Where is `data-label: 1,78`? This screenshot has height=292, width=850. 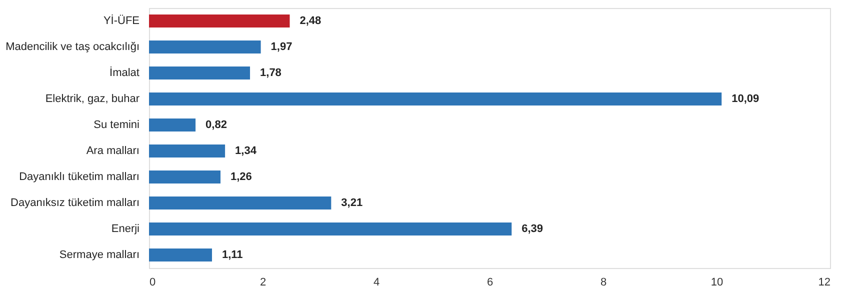 data-label: 1,78 is located at coordinates (271, 73).